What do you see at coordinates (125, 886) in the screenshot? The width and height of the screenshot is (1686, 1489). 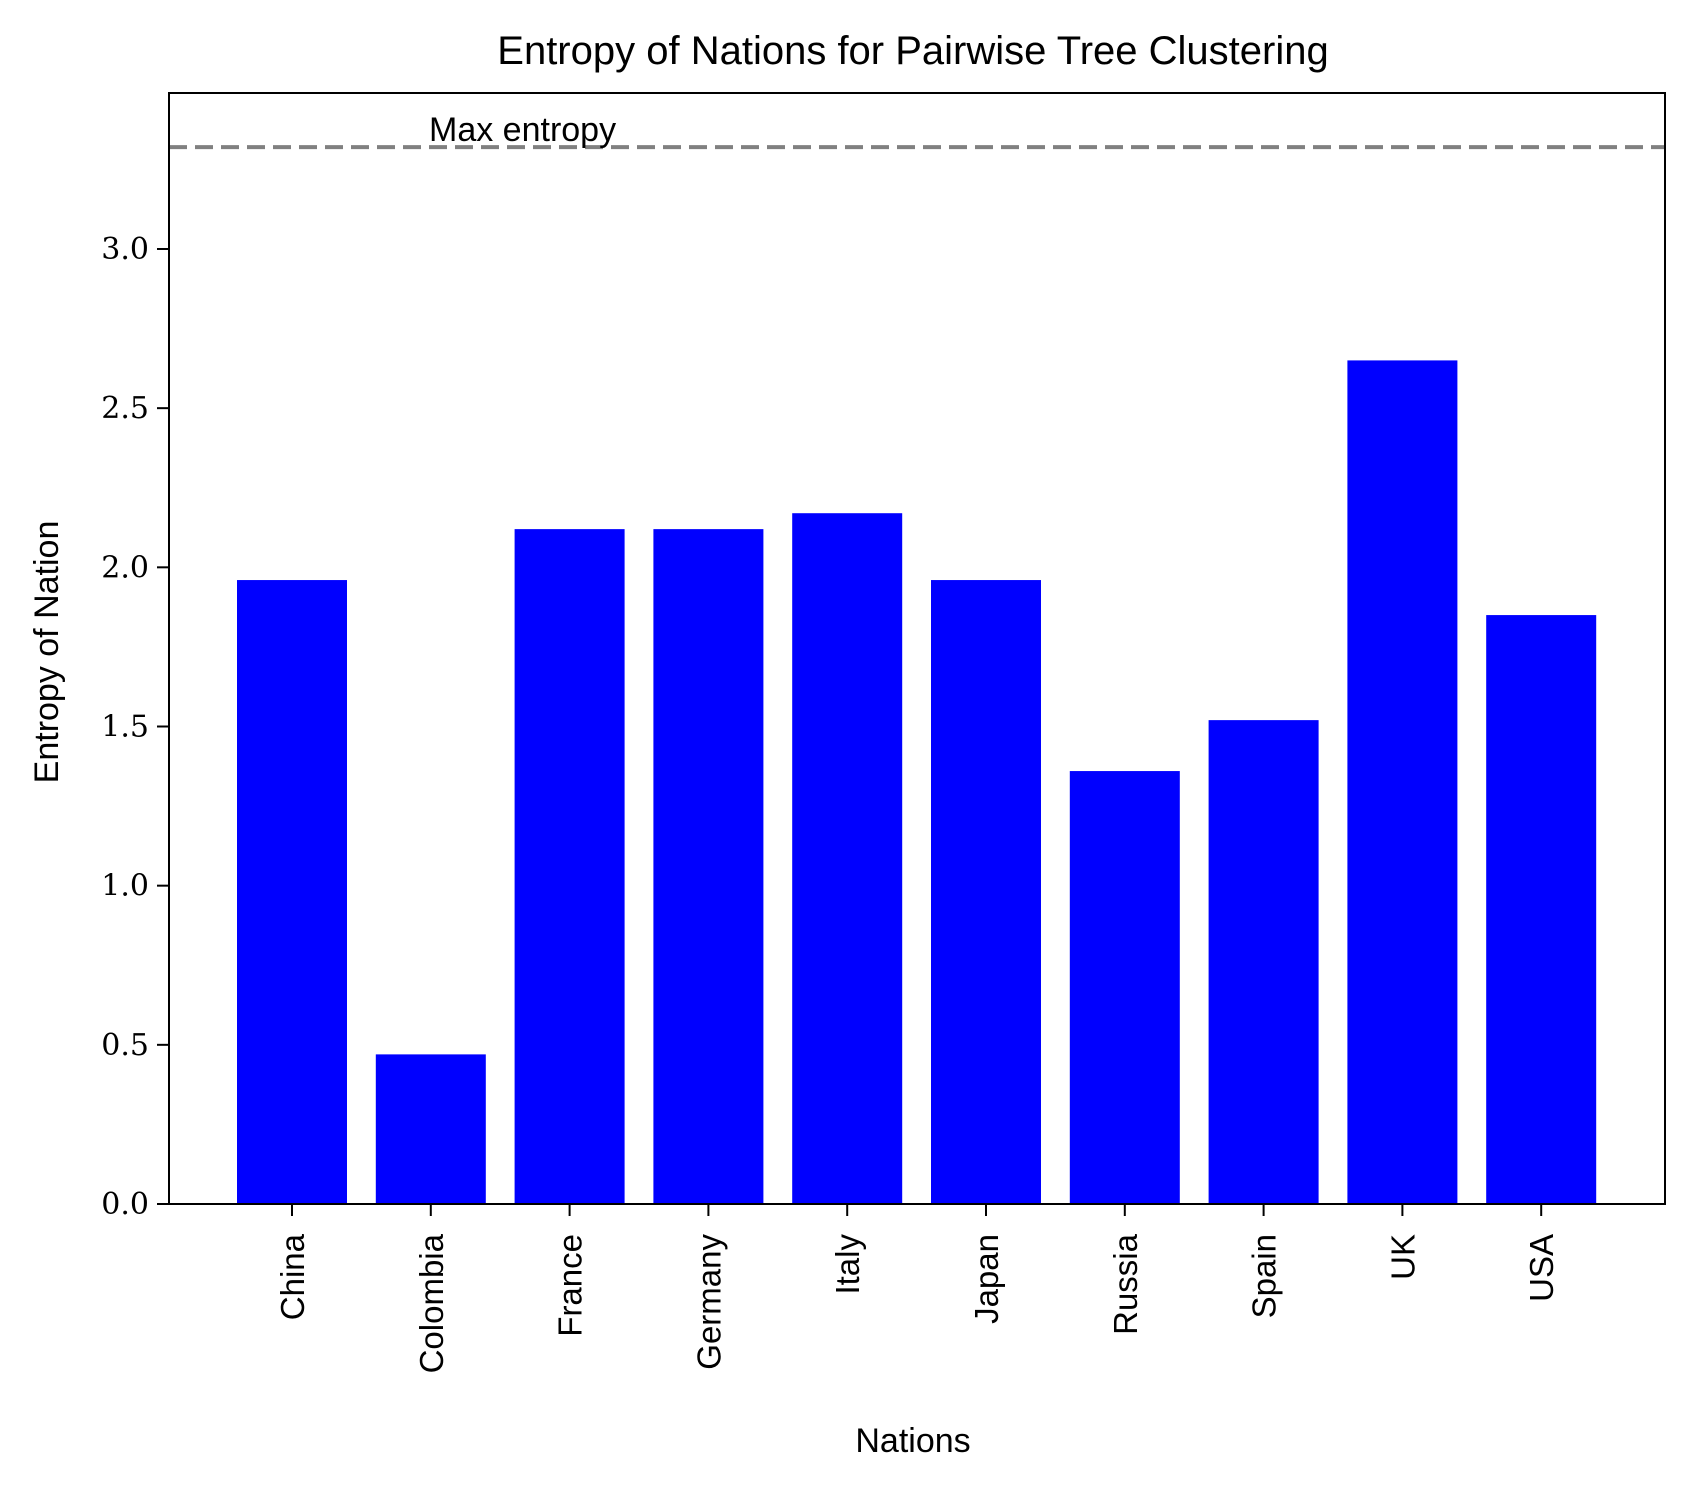 I see `y-tick-label: 1.0` at bounding box center [125, 886].